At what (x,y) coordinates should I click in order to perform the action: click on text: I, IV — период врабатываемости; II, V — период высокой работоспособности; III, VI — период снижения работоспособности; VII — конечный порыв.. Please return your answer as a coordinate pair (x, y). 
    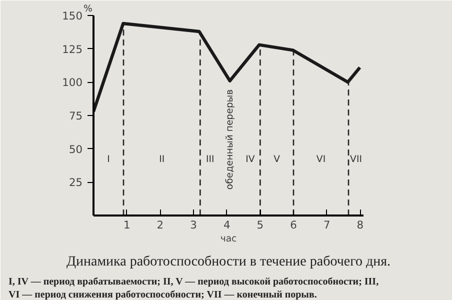
    Looking at the image, I should click on (194, 288).